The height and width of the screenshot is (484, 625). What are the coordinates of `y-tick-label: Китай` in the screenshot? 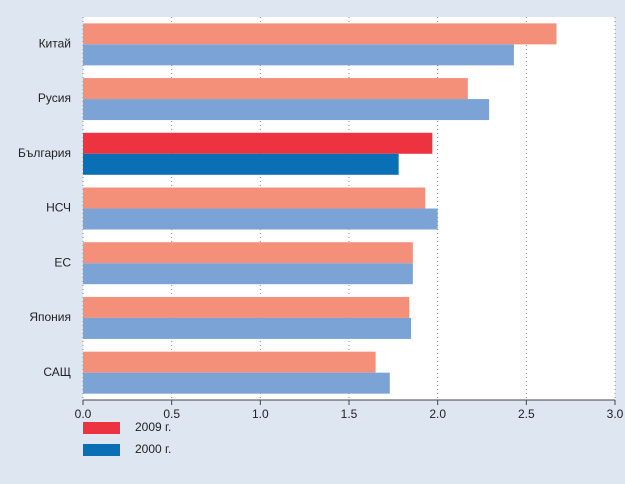 It's located at (55, 44).